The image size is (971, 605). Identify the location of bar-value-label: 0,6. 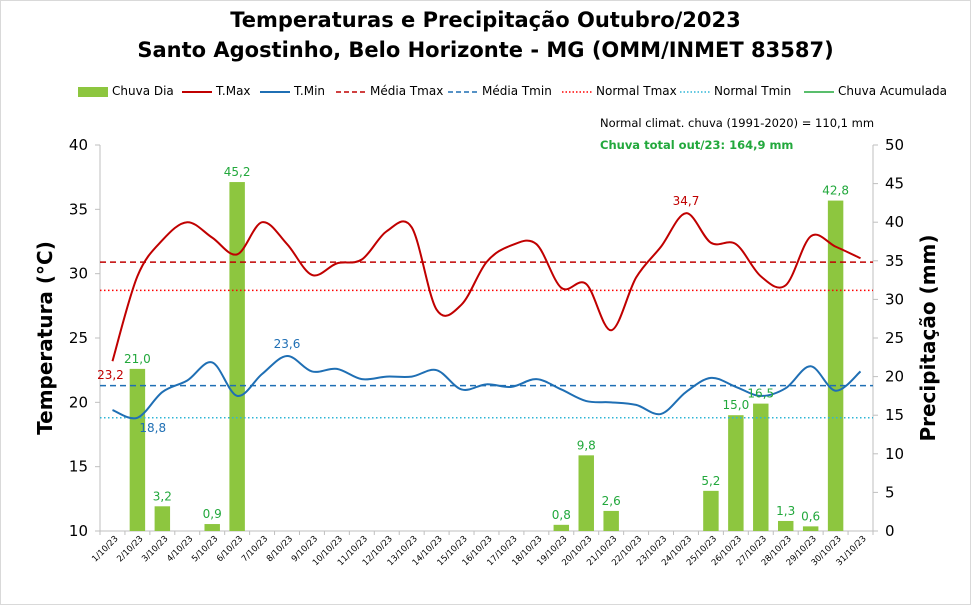
(810, 516).